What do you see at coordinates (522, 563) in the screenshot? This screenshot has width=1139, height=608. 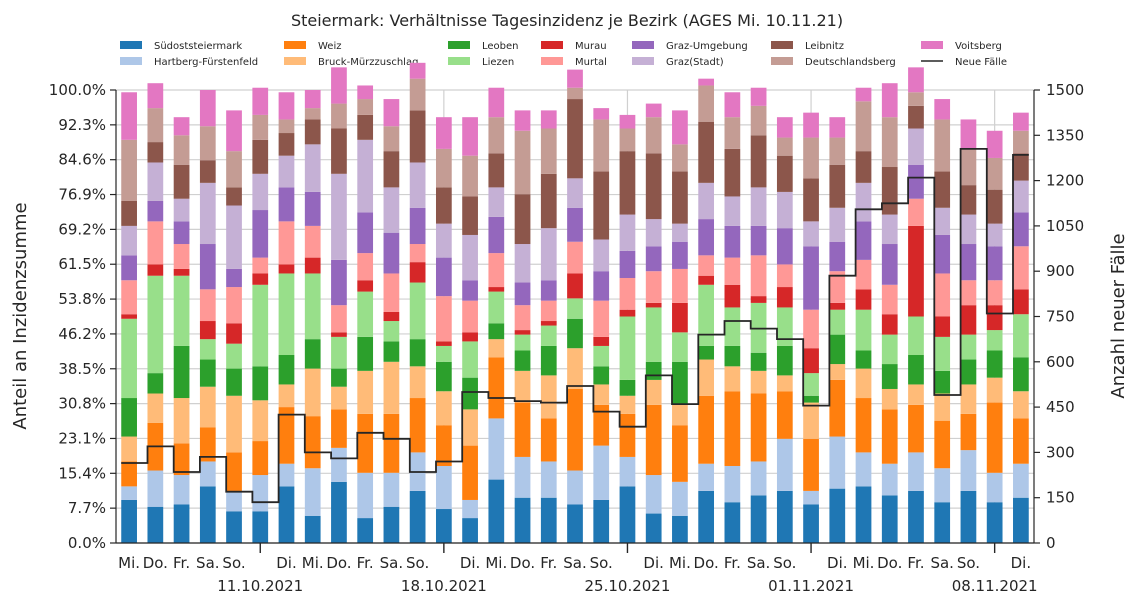 I see `x-tick-label: Do.` at bounding box center [522, 563].